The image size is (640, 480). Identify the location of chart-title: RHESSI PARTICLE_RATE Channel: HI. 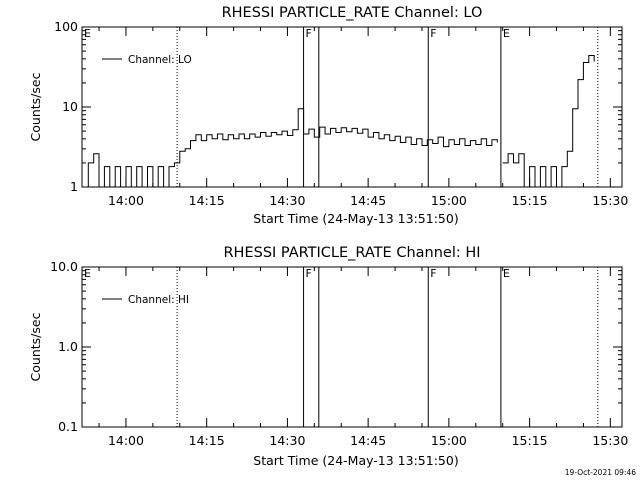
(351, 253).